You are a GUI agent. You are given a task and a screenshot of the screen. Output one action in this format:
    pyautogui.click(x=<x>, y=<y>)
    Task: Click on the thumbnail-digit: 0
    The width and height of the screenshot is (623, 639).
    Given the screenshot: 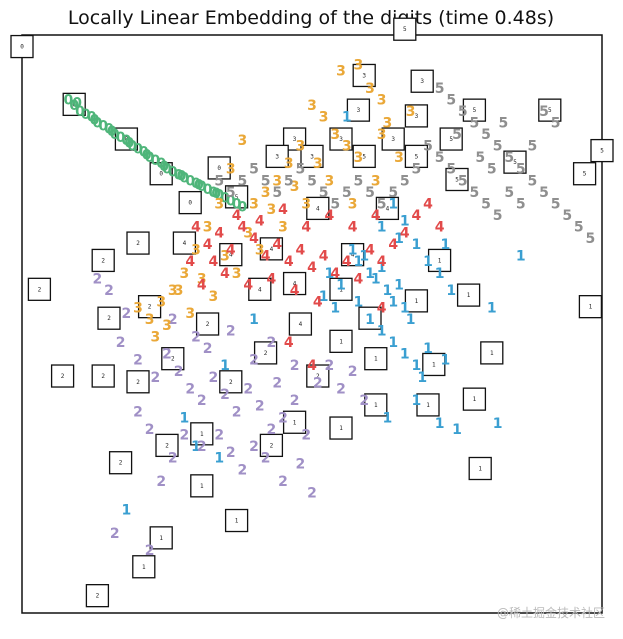 What is the action you would take?
    pyautogui.click(x=22, y=47)
    